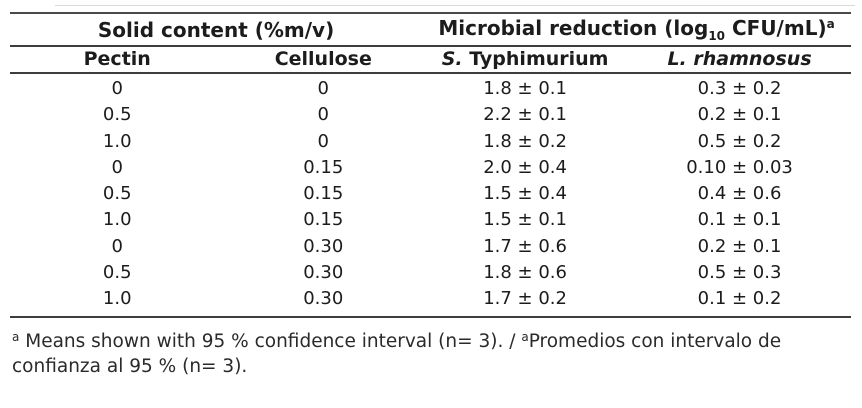  Describe the element at coordinates (830, 24) in the screenshot. I see `footnote-marker-a: a` at that location.